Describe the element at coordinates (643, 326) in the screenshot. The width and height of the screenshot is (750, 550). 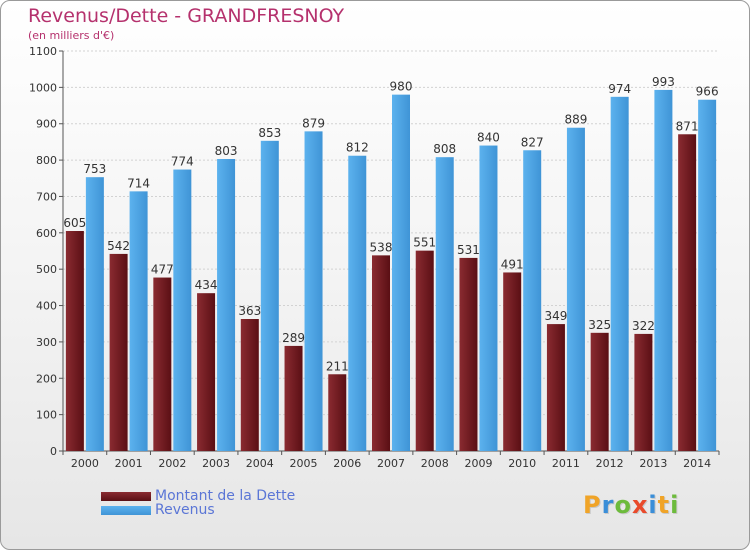
I see `data-label-dette: 322` at that location.